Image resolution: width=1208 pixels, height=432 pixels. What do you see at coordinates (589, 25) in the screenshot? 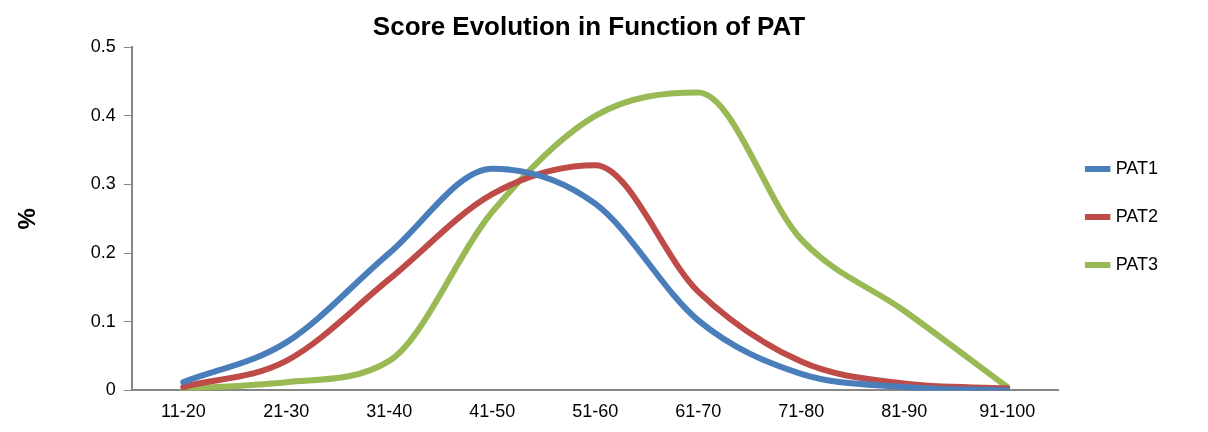
I see `chart-title: Score Evolution in Function of PAT` at bounding box center [589, 25].